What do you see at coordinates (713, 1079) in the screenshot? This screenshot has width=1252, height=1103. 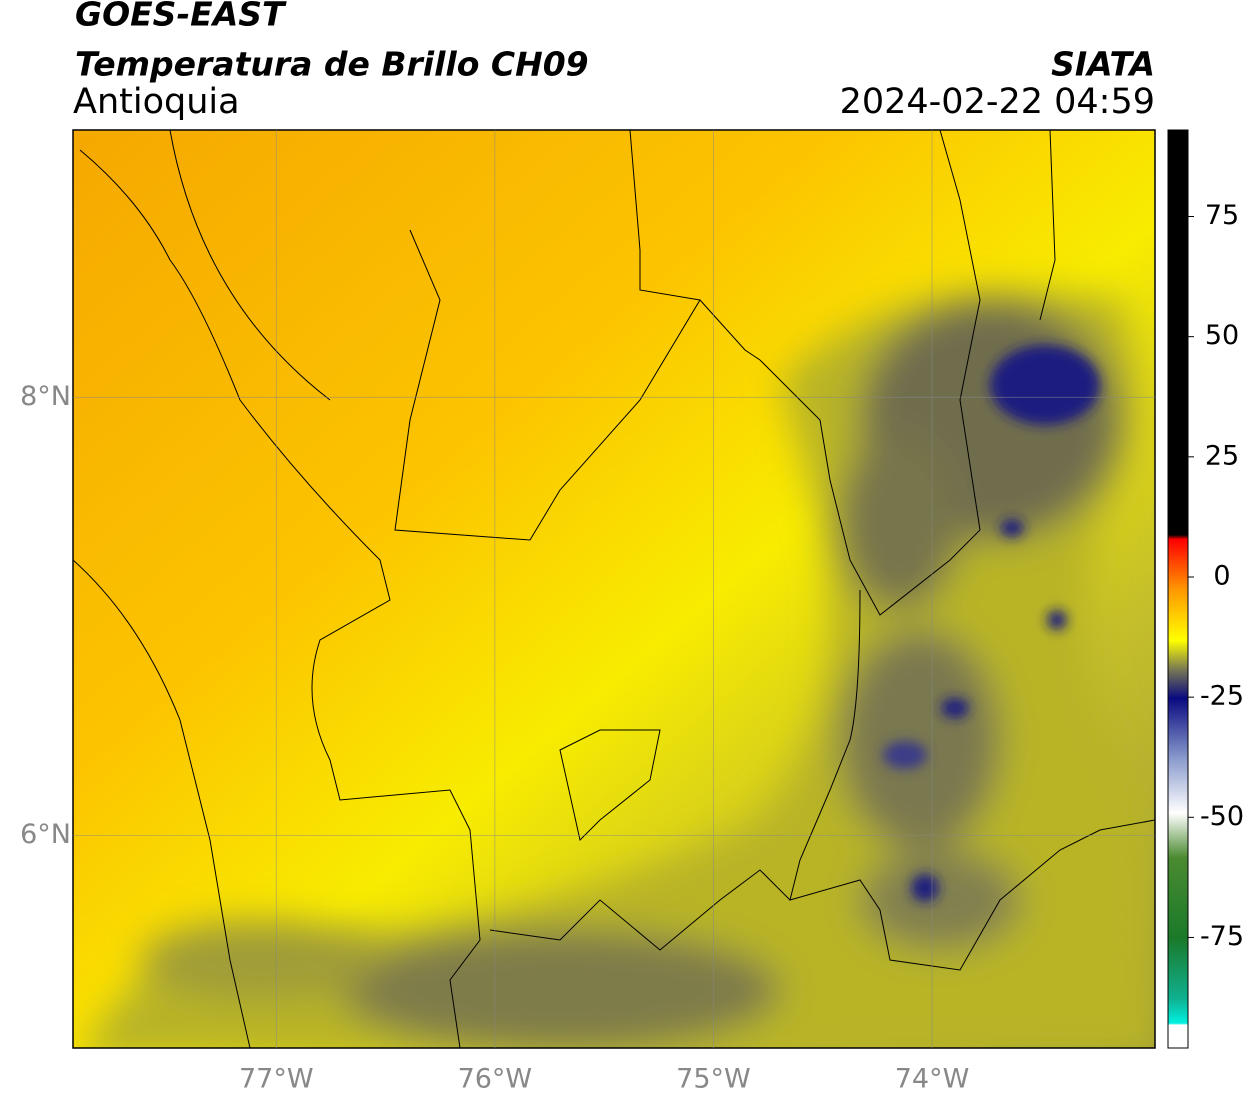 I see `x-tick-label: 75°W` at bounding box center [713, 1079].